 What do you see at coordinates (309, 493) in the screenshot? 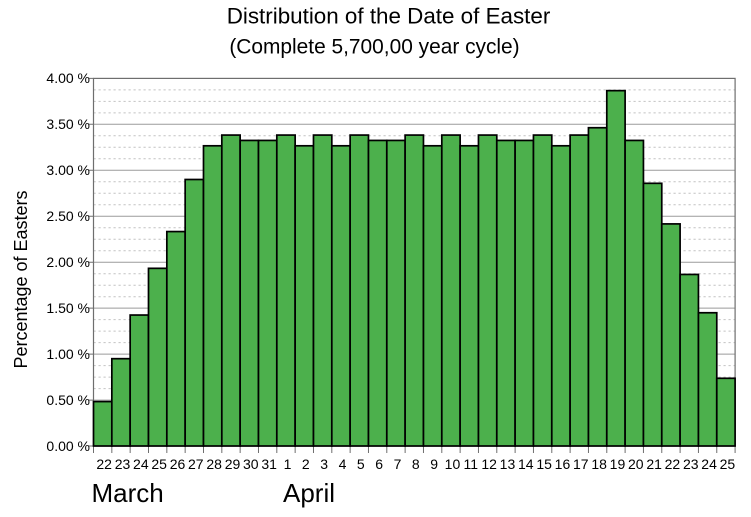
I see `svg-text: April` at bounding box center [309, 493].